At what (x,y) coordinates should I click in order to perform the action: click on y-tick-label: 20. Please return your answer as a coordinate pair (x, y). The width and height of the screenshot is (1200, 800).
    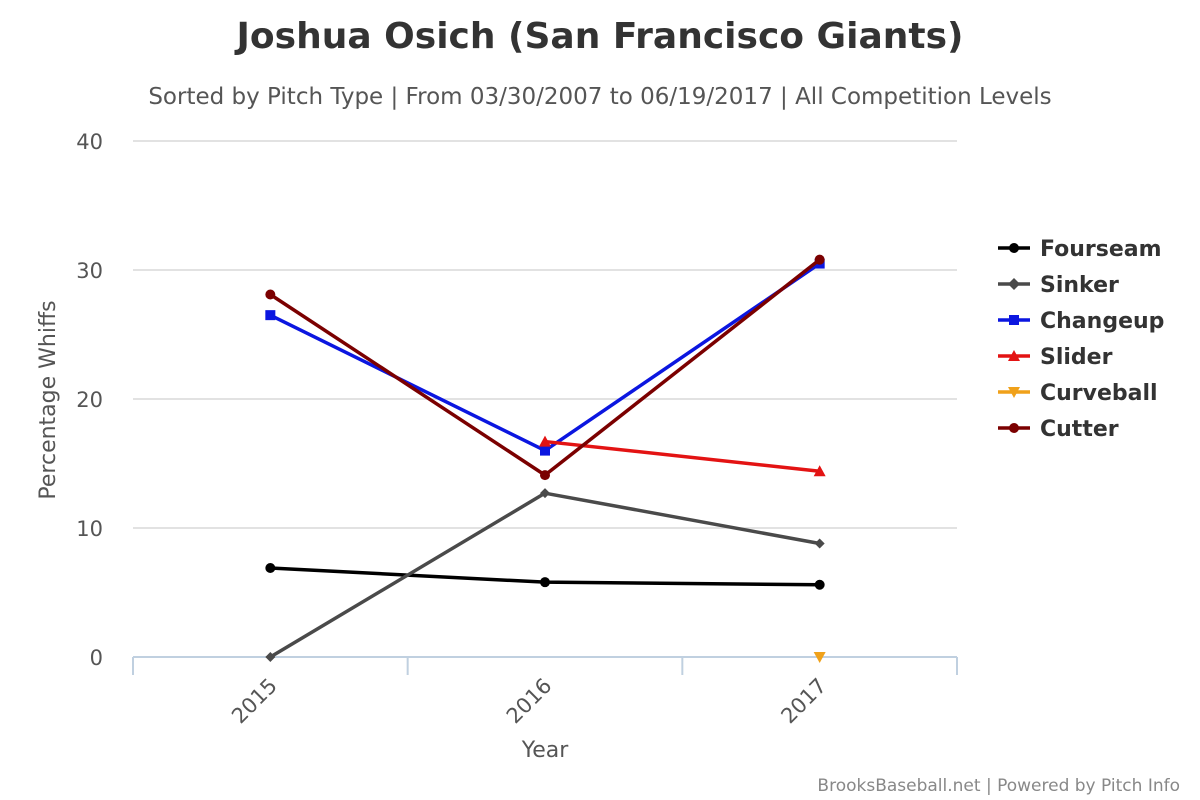
    Looking at the image, I should click on (89, 400).